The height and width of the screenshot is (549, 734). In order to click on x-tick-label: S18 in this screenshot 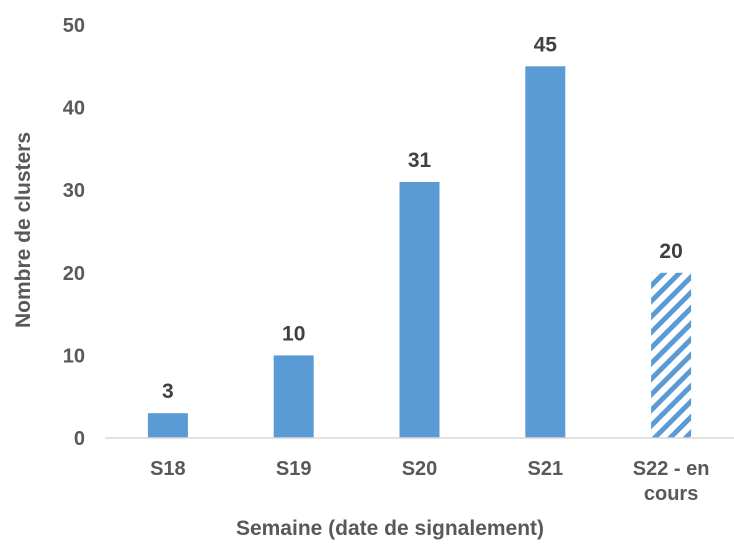, I will do `click(168, 469)`.